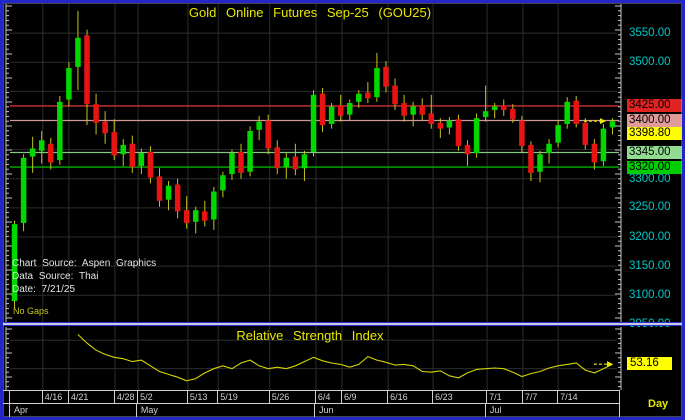  I want to click on date-tick-label: 7/14, so click(569, 397).